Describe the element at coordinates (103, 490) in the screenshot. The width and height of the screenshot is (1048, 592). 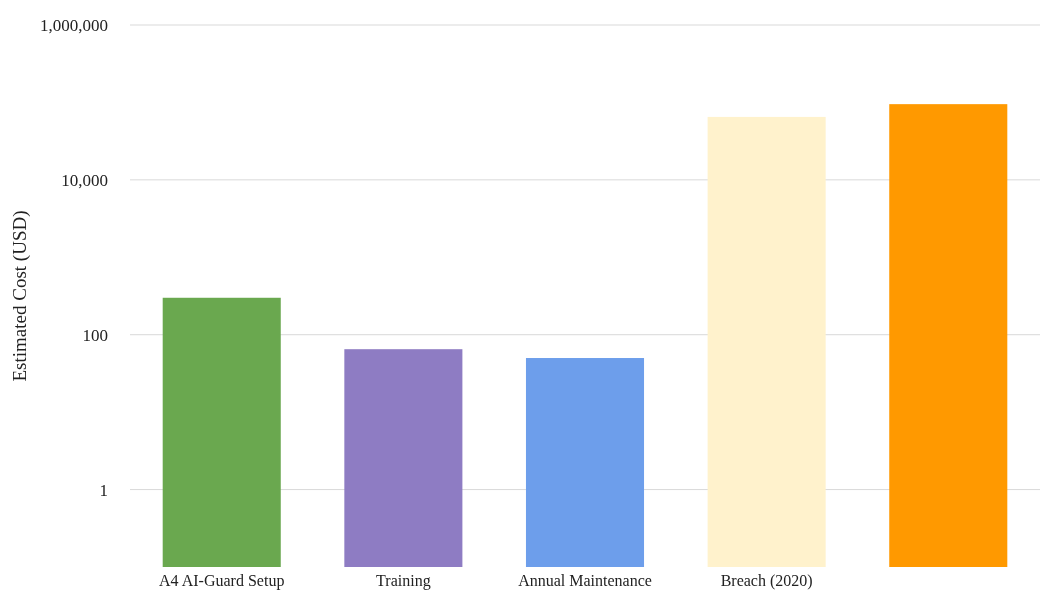
I see `y-tick-label: 1` at that location.